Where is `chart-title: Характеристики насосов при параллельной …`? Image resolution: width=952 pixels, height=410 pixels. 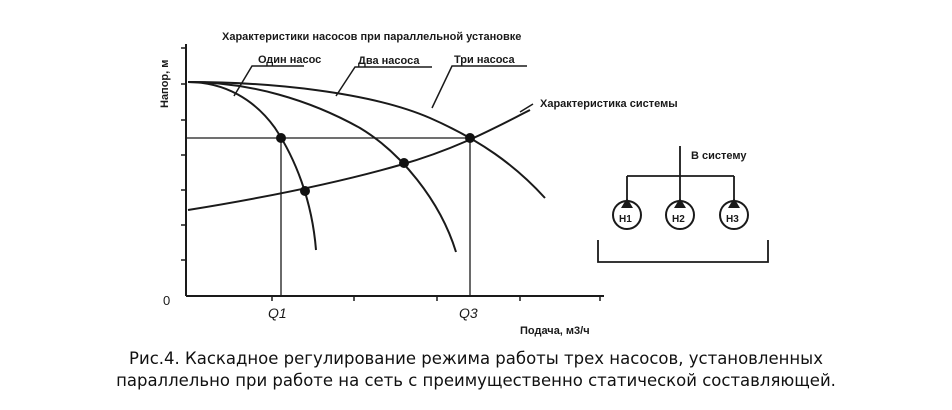 chart-title: Характеристики насосов при параллельной … is located at coordinates (371, 37).